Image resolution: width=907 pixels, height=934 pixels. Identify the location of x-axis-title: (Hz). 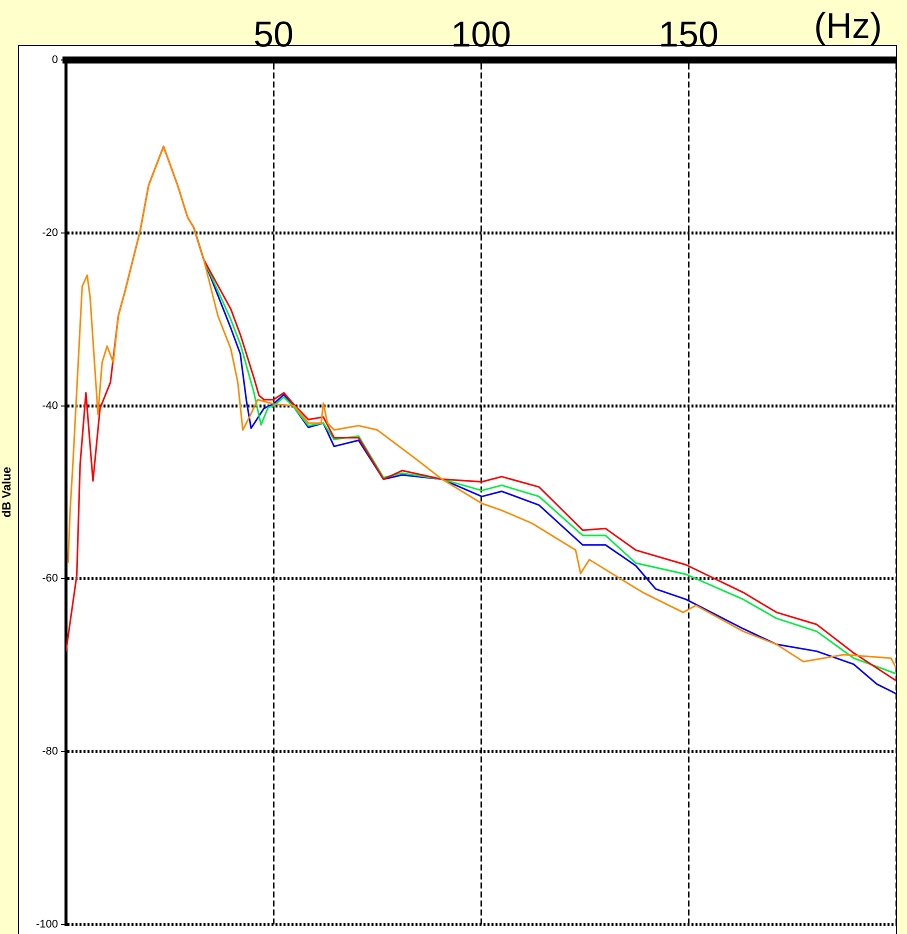
(848, 25).